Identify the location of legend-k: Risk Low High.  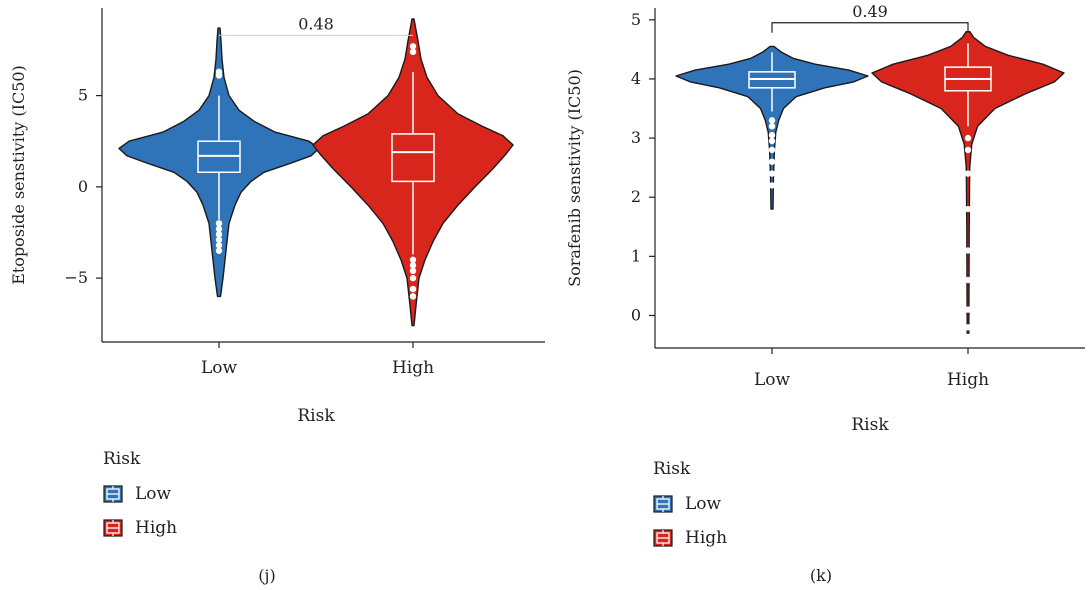
(690, 507).